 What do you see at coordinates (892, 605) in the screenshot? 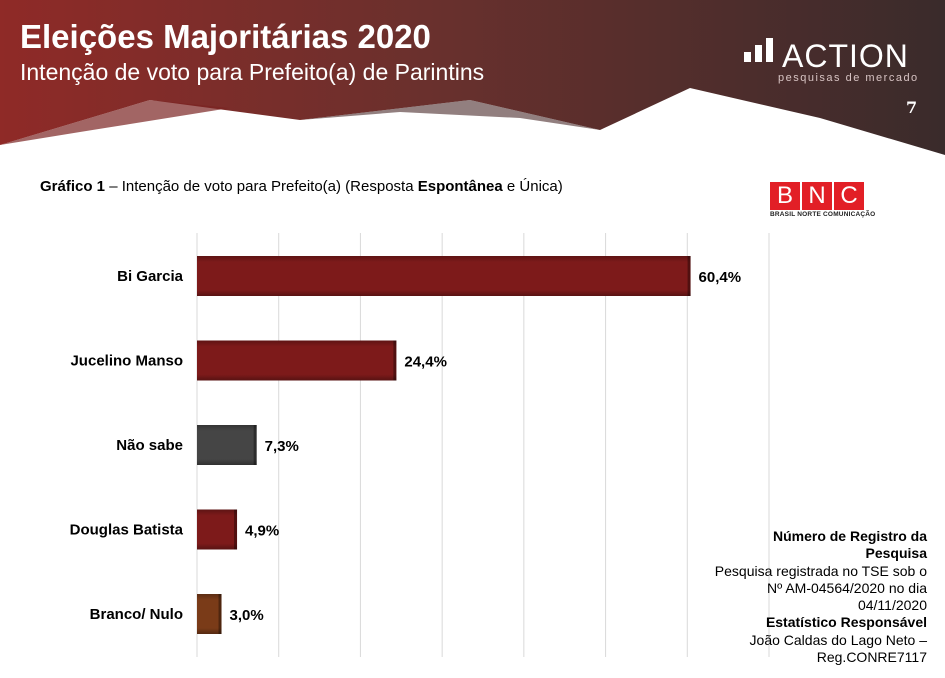
I see `notes-registration-date: 04/11/2020` at bounding box center [892, 605].